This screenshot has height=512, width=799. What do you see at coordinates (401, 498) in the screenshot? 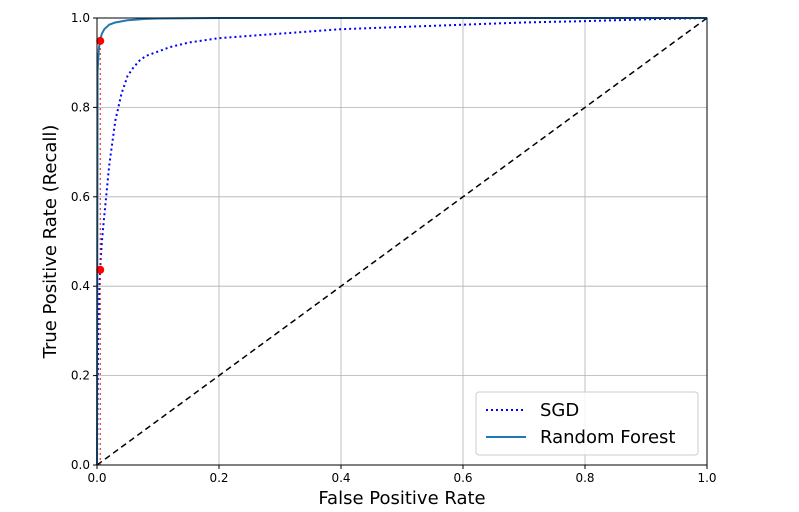
I see `x-axis-label: False Positive Rate` at bounding box center [401, 498].